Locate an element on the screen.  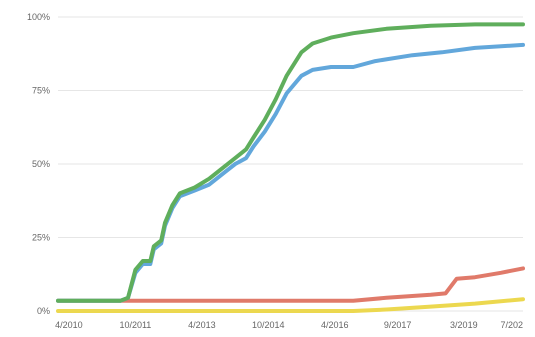
x-tick-label: 7/202 is located at coordinates (511, 325).